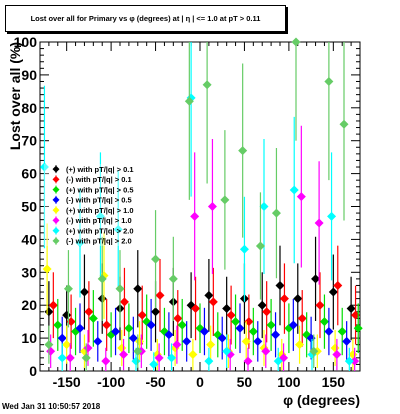 This screenshot has height=414, width=400. What do you see at coordinates (289, 382) in the screenshot?
I see `x-tick-label: 100` at bounding box center [289, 382].